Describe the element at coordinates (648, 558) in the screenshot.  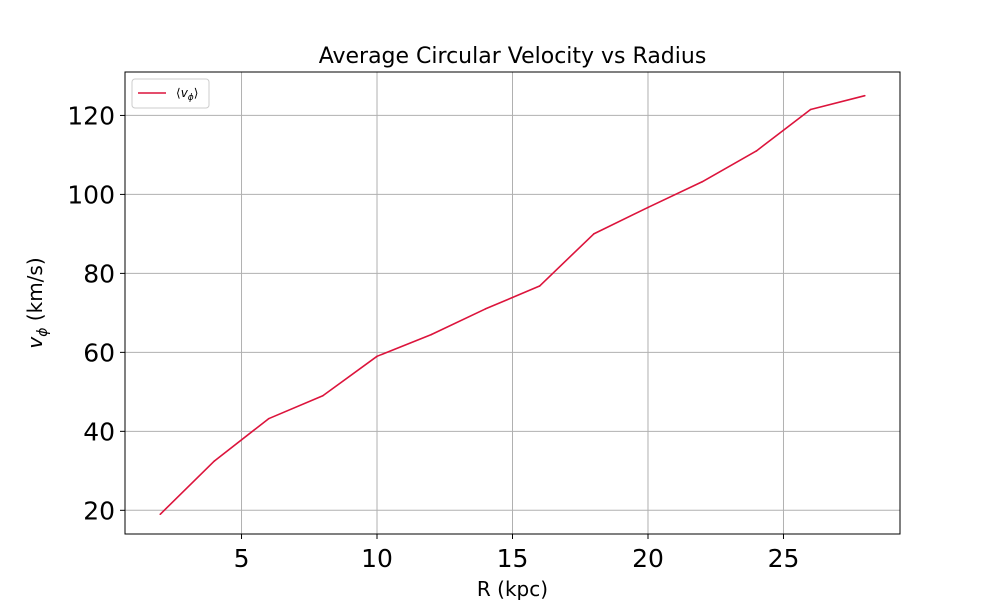
I see `x-tick-label: 20` at that location.